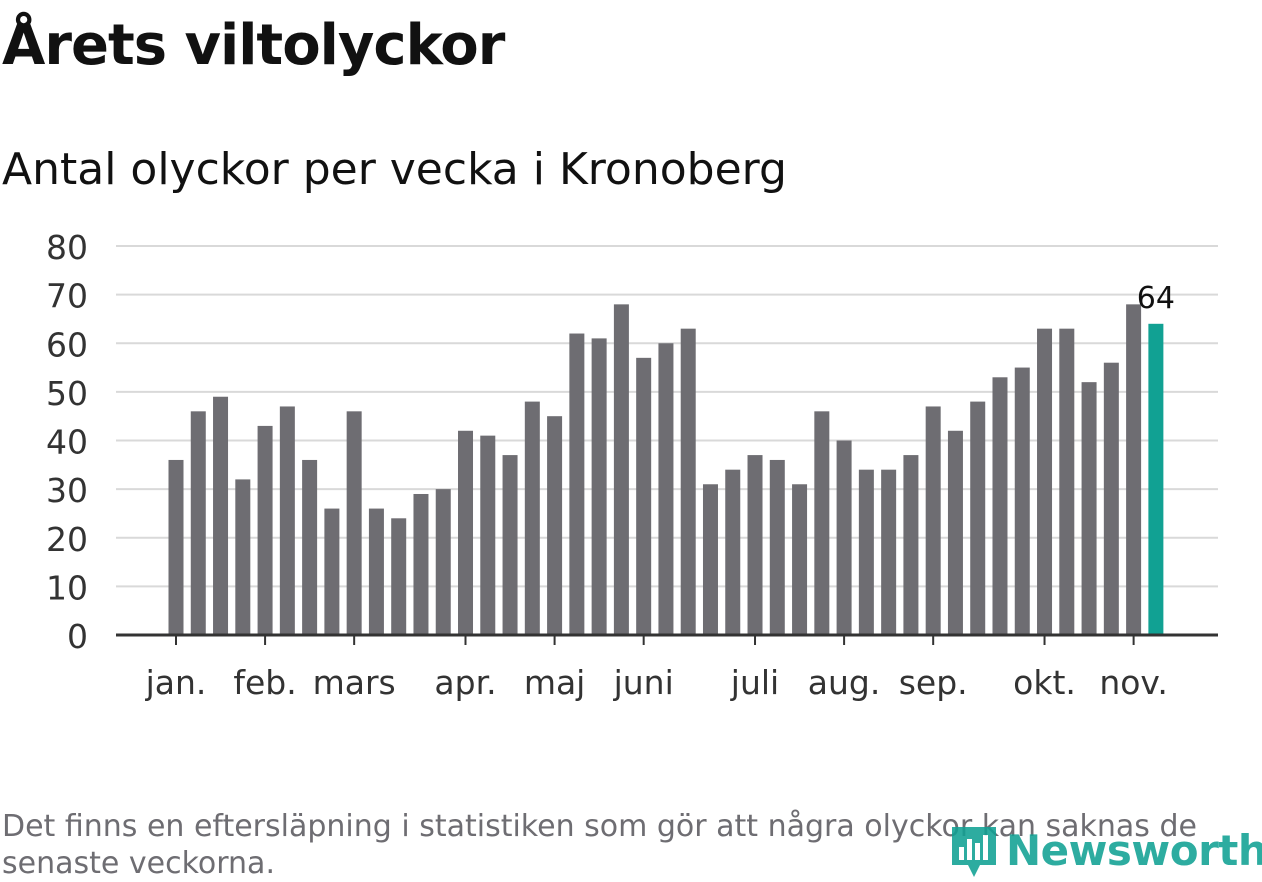 The image size is (1262, 882). I want to click on y-axis-labels: 0 10 20 30 40 50 60 70 80, so click(67, 442).